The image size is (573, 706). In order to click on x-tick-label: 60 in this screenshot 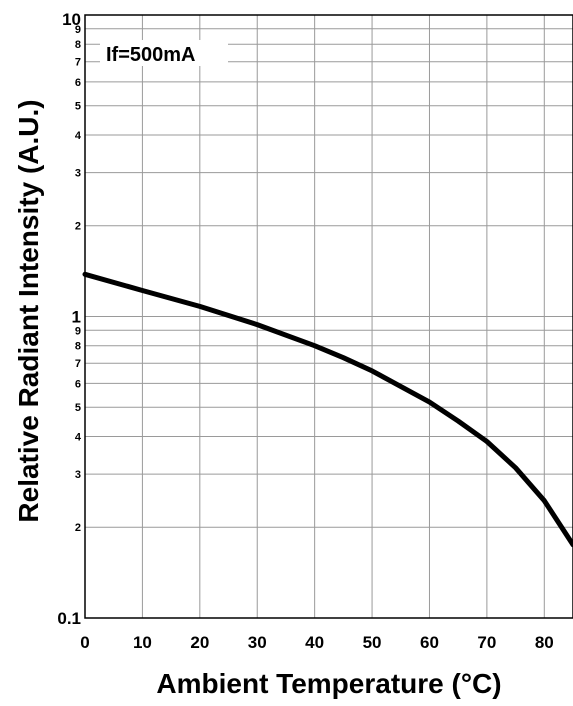, I will do `click(429, 642)`.